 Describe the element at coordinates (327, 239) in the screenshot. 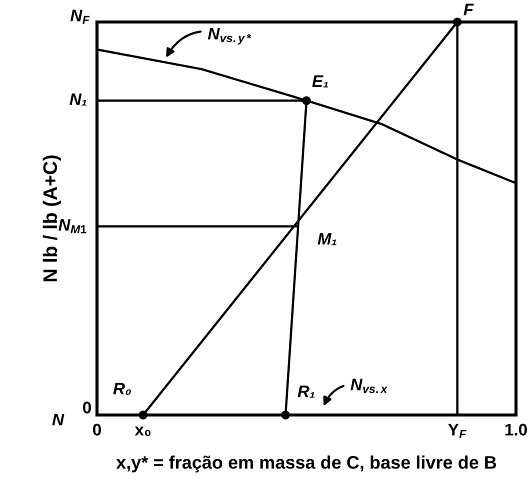

I see `annotation: M₁` at that location.